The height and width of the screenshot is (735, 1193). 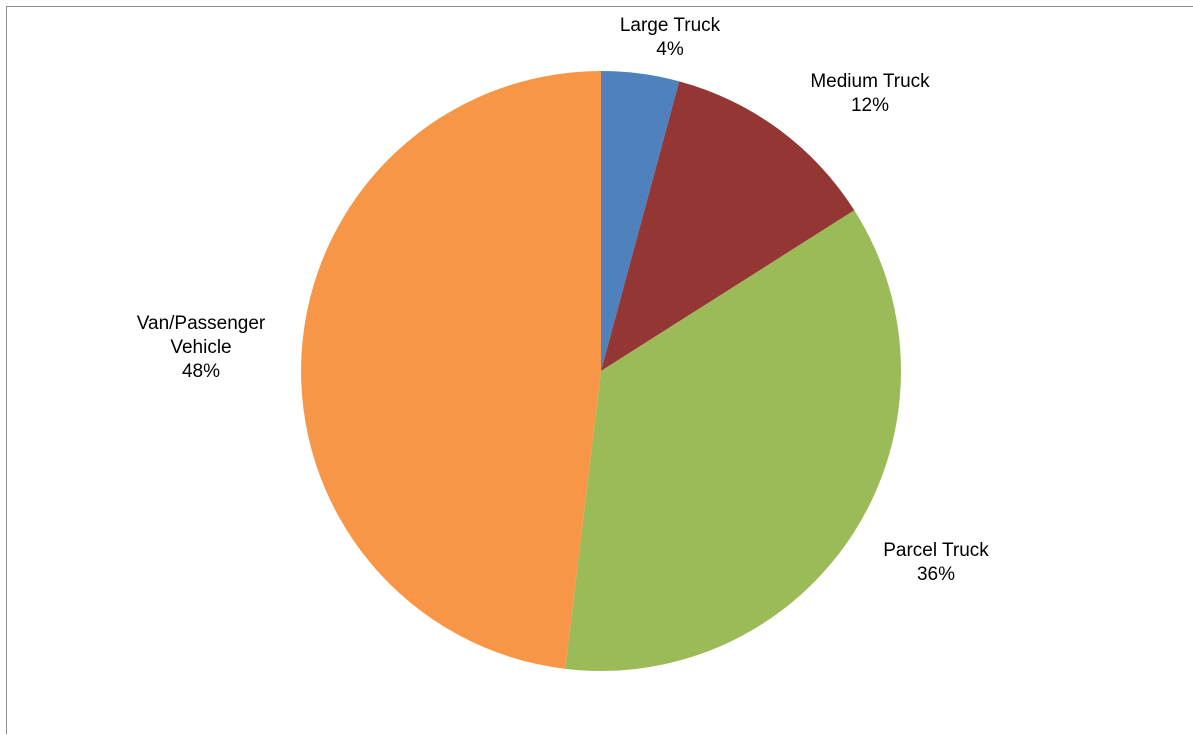 I want to click on data-label-category: Large Truck, so click(x=670, y=25).